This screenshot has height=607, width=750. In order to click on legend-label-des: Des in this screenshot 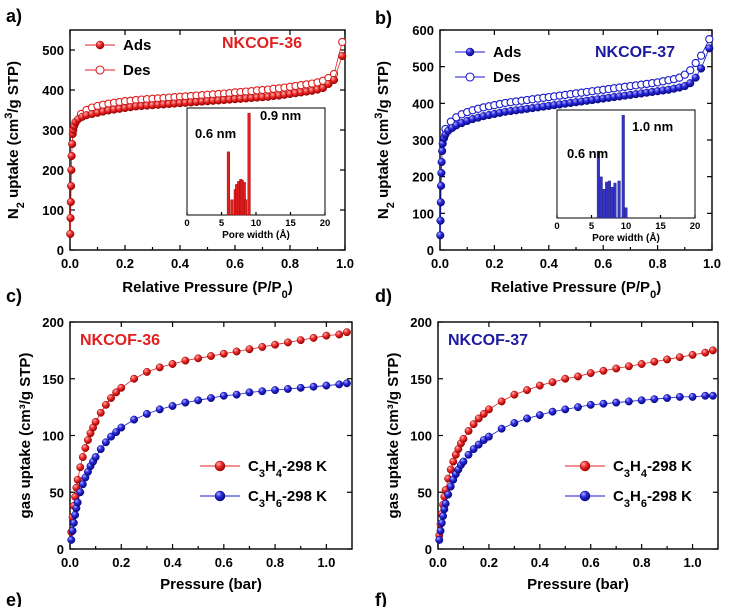, I will do `click(507, 77)`.